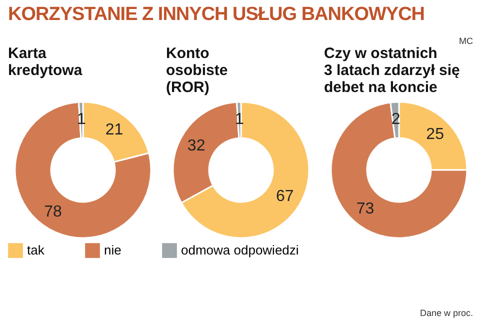 This screenshot has width=483, height=322. Describe the element at coordinates (466, 41) in the screenshot. I see `text: MC` at that location.